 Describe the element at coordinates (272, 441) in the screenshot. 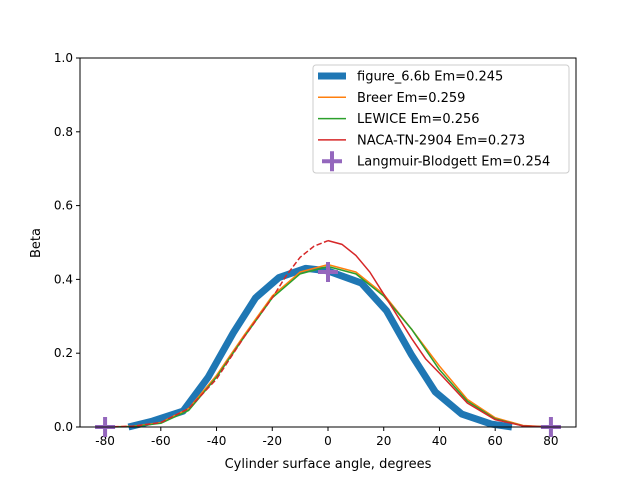

I see `x-tick-label: -20` at that location.